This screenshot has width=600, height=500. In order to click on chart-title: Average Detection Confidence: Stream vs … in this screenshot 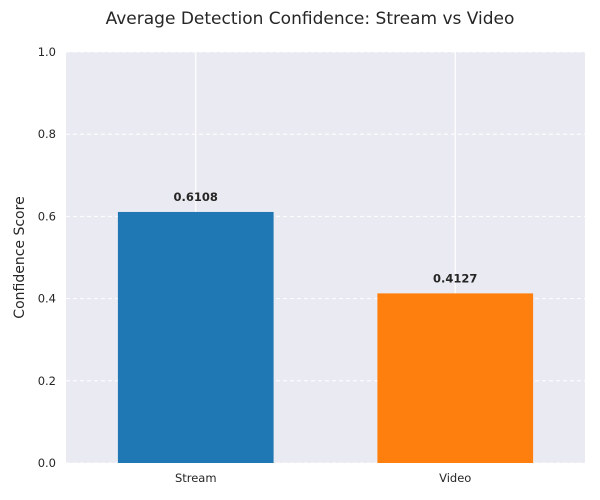, I will do `click(310, 19)`.